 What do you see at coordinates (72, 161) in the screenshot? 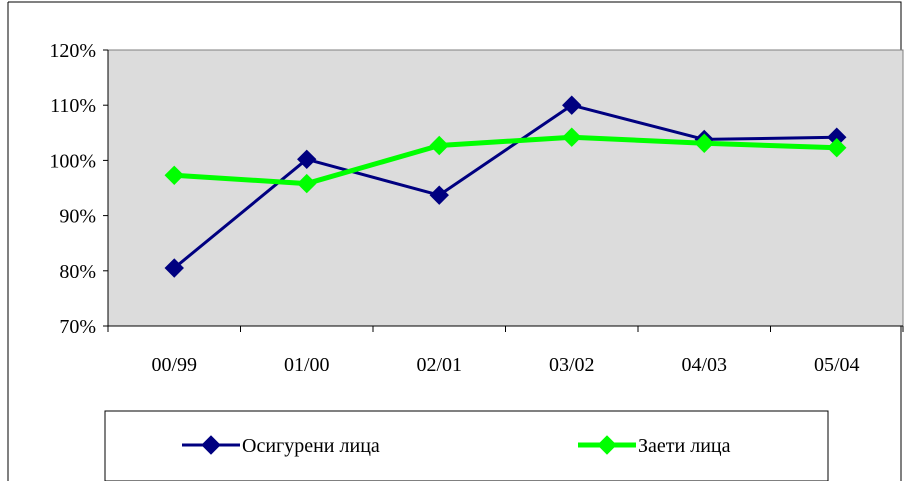
I see `y-tick-label: 100%` at bounding box center [72, 161].